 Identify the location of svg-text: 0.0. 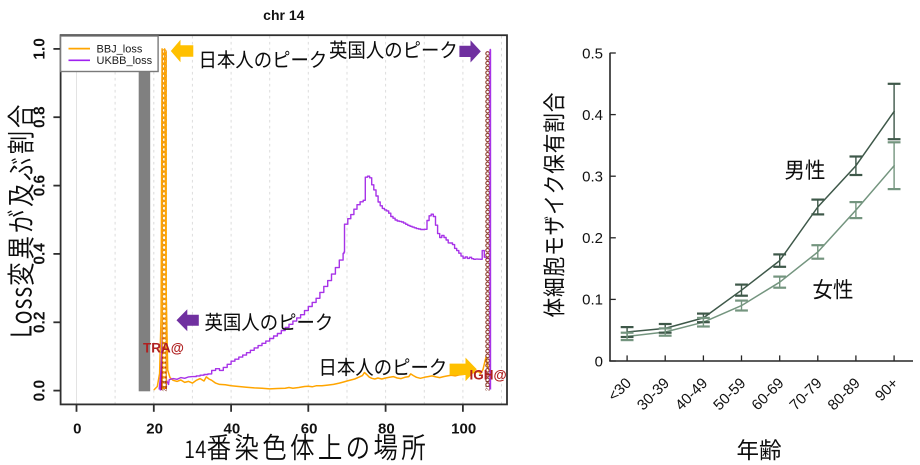
(39, 391).